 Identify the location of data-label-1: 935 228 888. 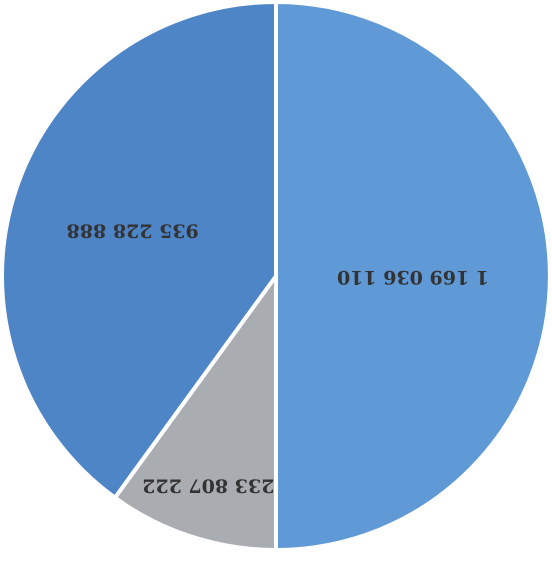
(133, 230).